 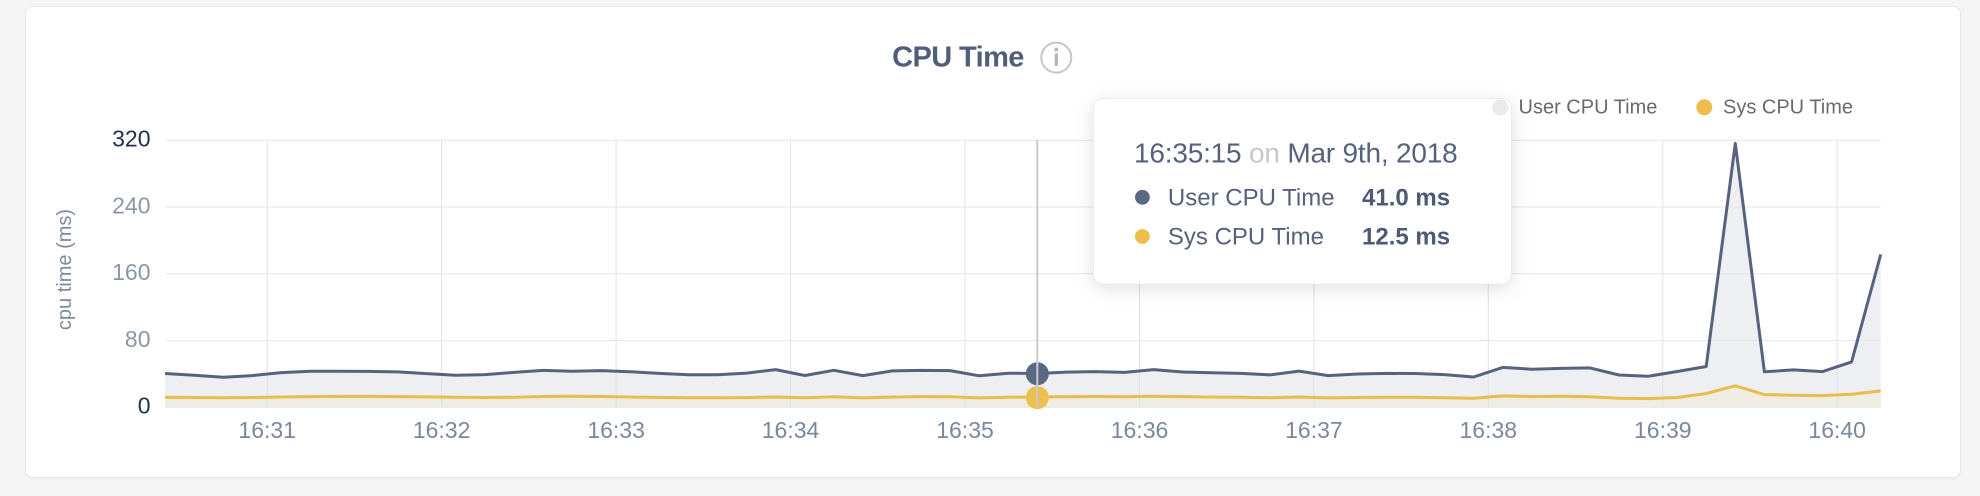 What do you see at coordinates (442, 430) in the screenshot?
I see `svg-text: 16:32` at bounding box center [442, 430].